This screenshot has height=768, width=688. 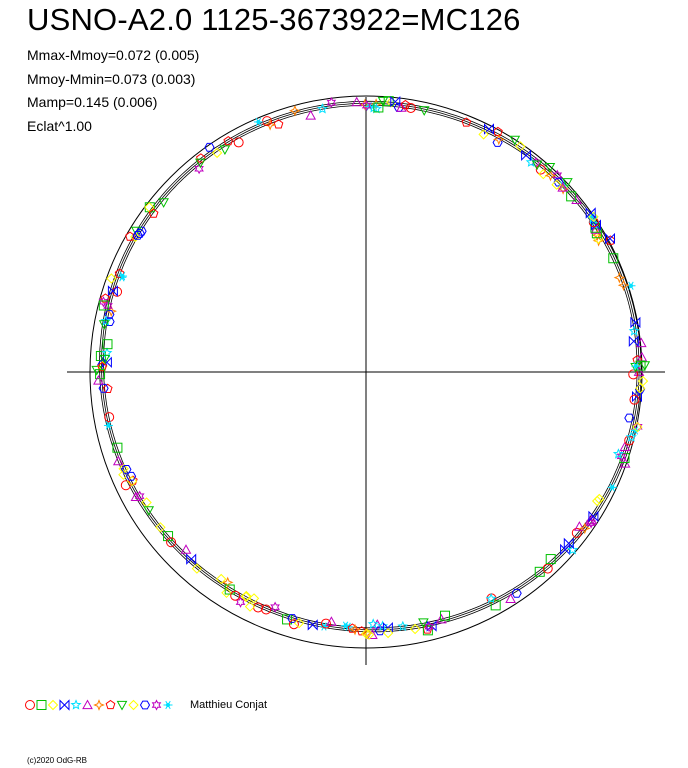 I want to click on legend: Matthieu Conjat, so click(x=145, y=705).